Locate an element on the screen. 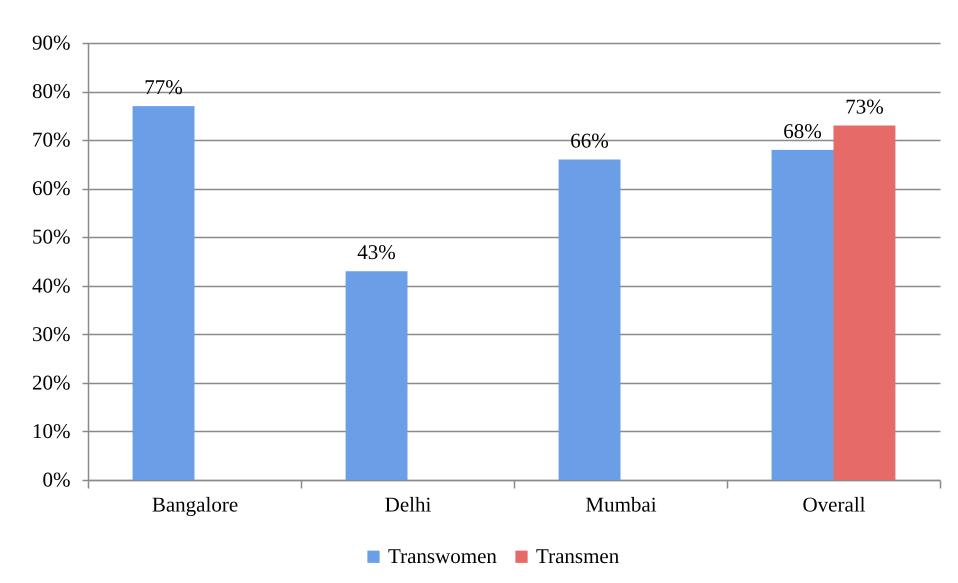 The width and height of the screenshot is (958, 583). x-tick-label: Overall is located at coordinates (834, 504).